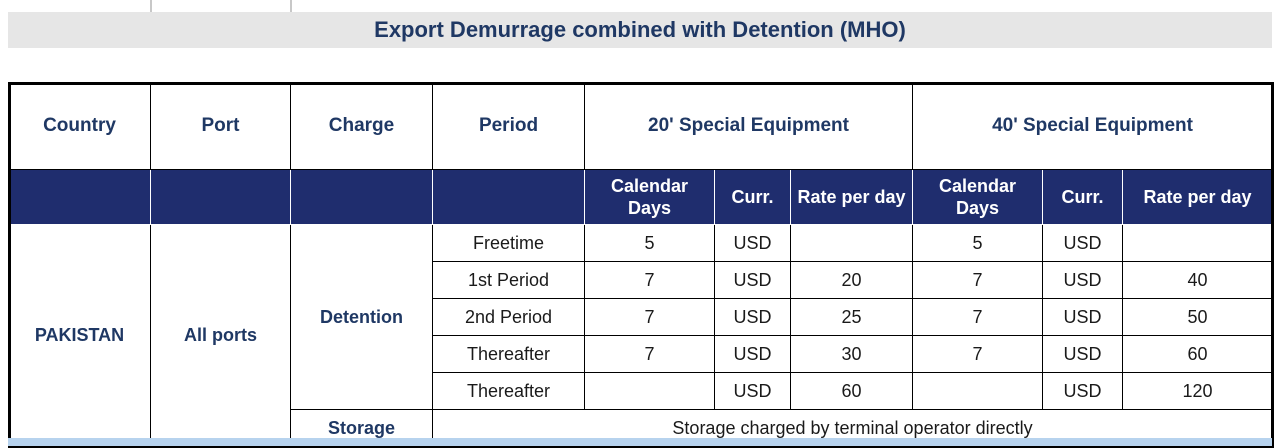 The image size is (1280, 448). I want to click on header-20ft-equipment: 20' Special Equipment, so click(748, 126).